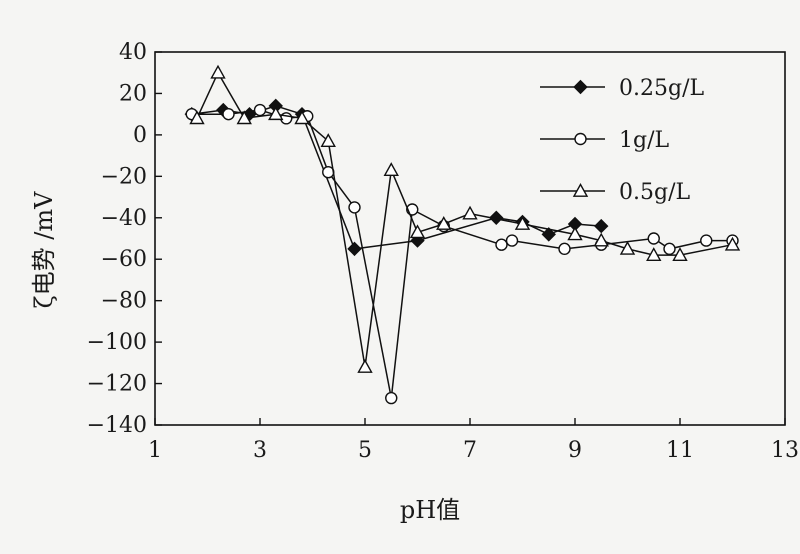 This screenshot has width=800, height=554. What do you see at coordinates (575, 450) in the screenshot?
I see `x-tick-label: 9` at bounding box center [575, 450].